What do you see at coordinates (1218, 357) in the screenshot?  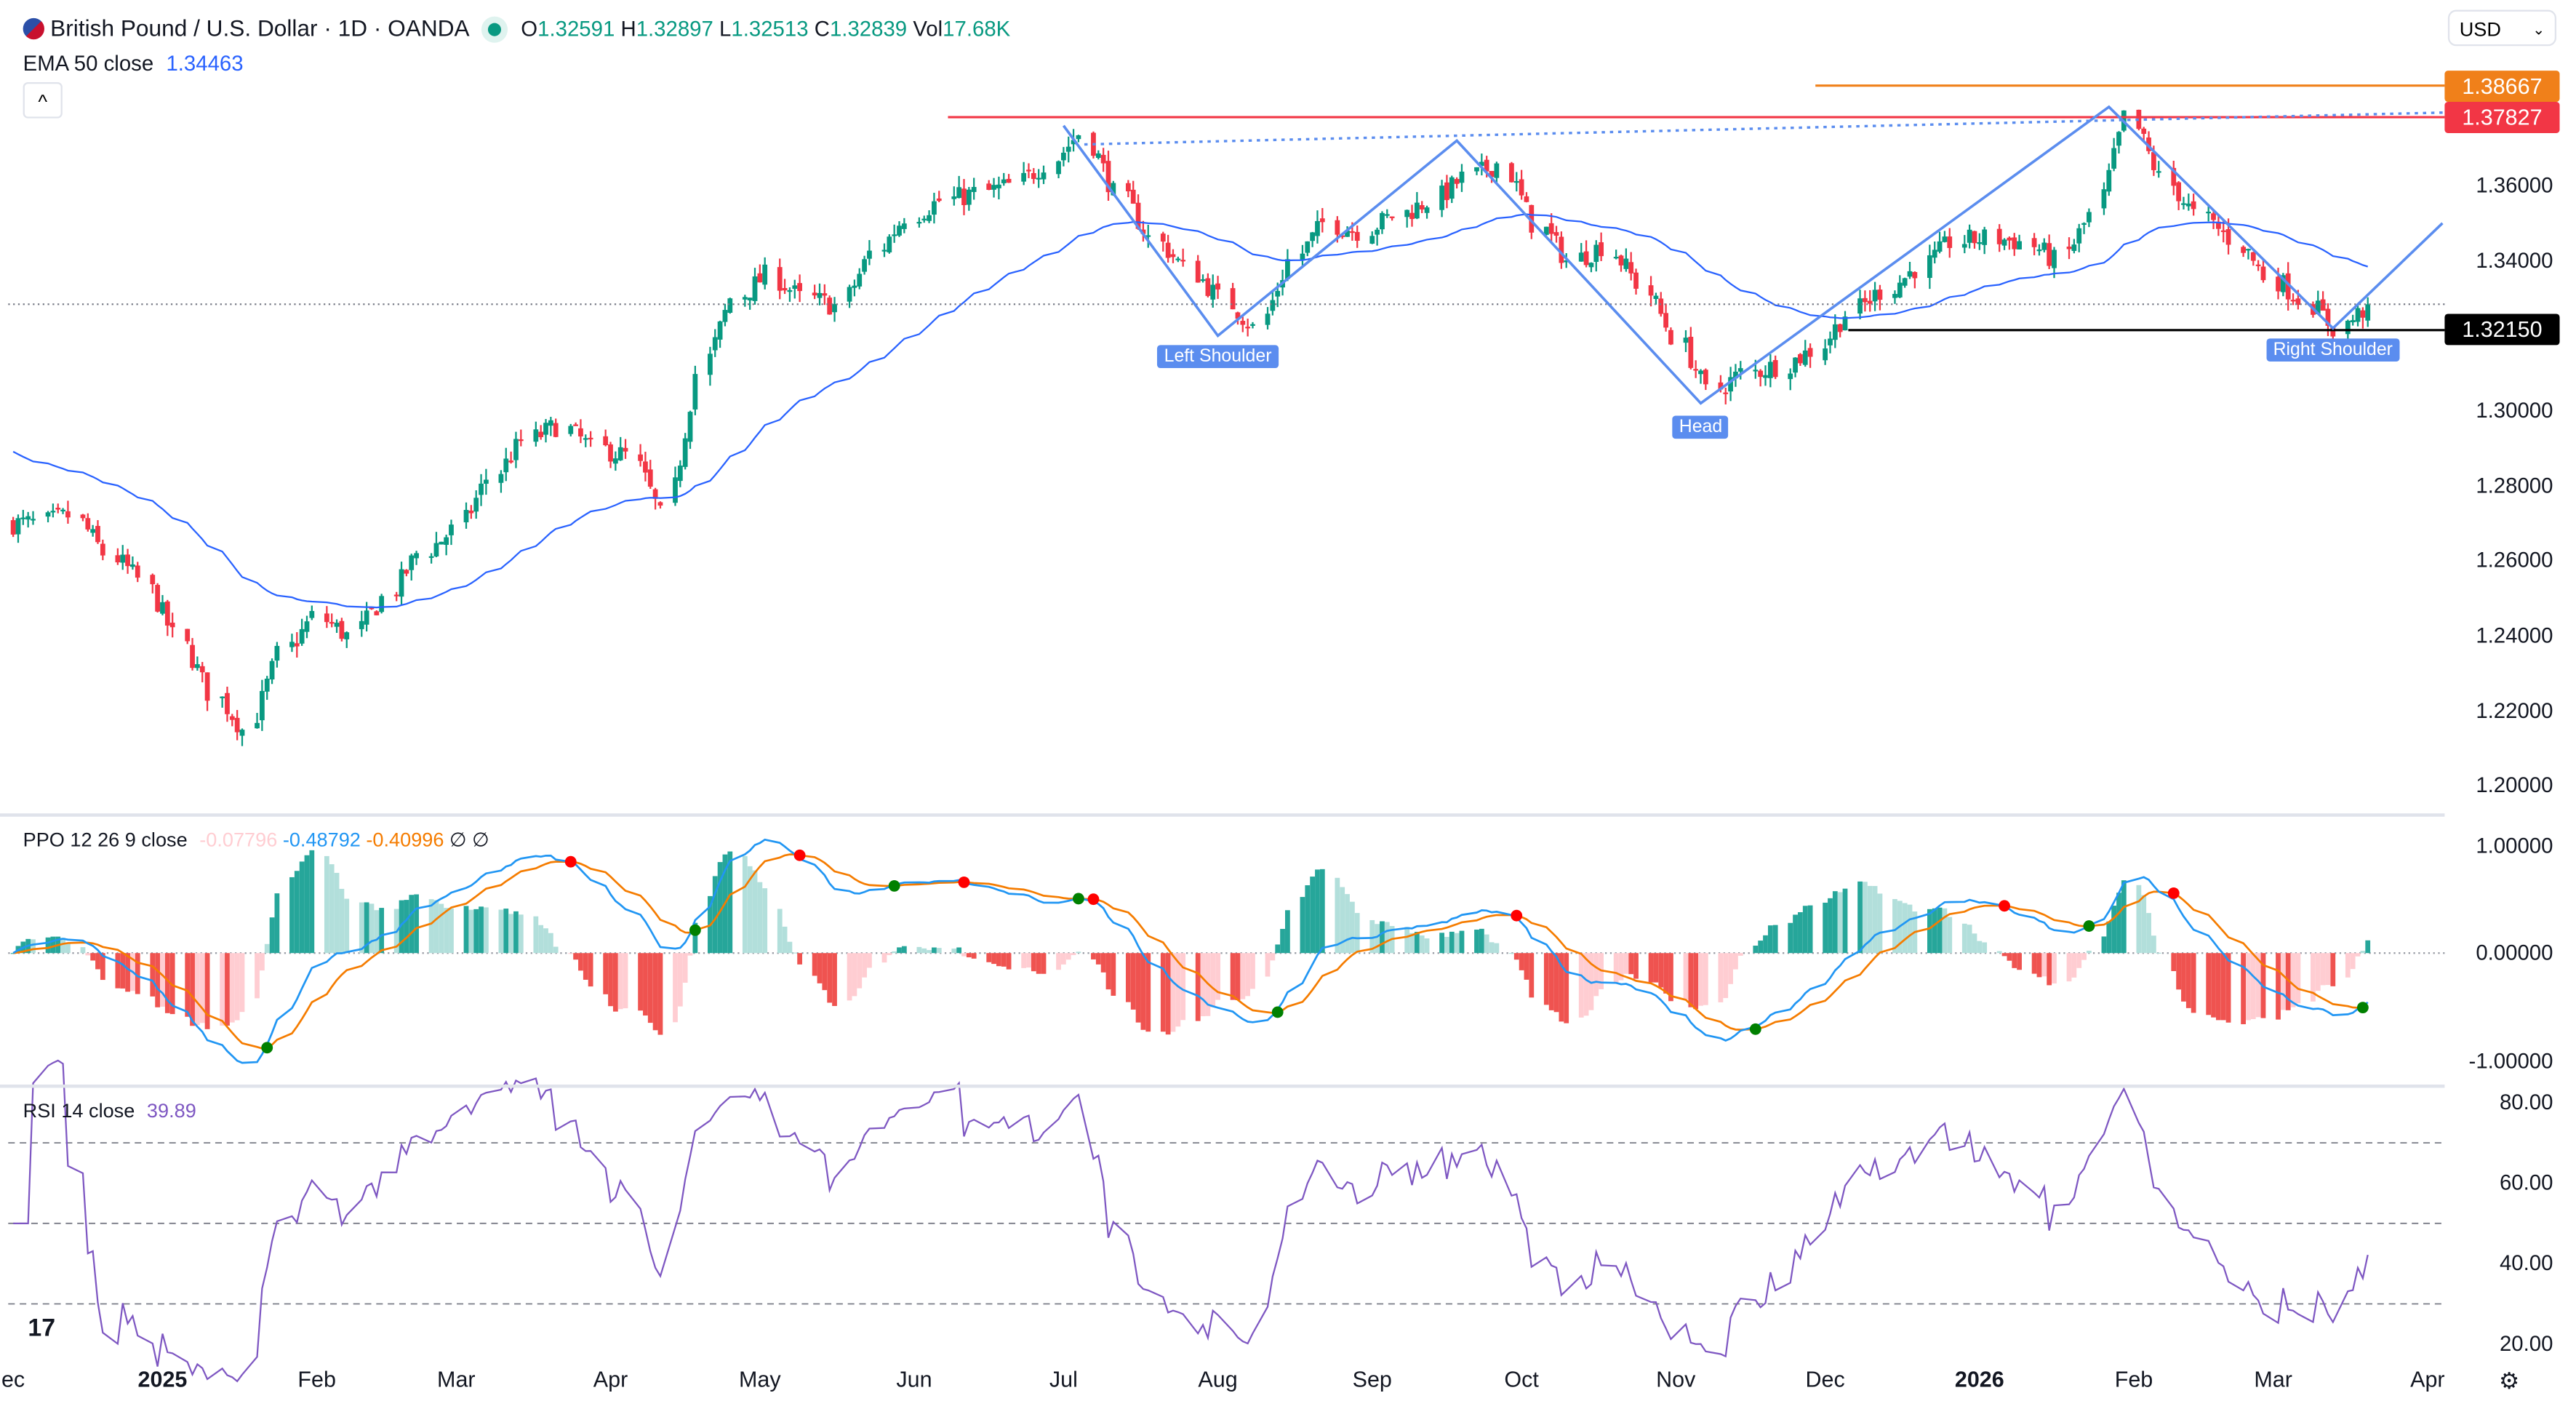 I see `left-shoulder-label: Left Shoulder` at bounding box center [1218, 357].